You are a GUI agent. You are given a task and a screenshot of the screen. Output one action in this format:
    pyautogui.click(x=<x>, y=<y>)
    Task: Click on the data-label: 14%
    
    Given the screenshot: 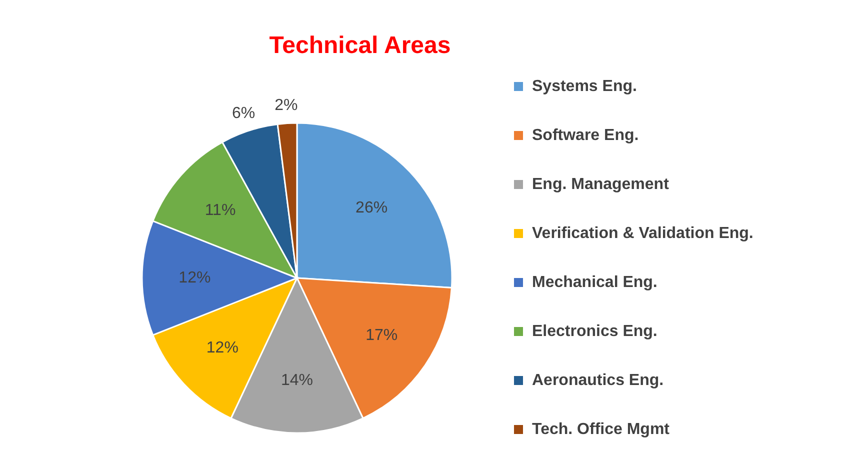 What is the action you would take?
    pyautogui.click(x=297, y=380)
    